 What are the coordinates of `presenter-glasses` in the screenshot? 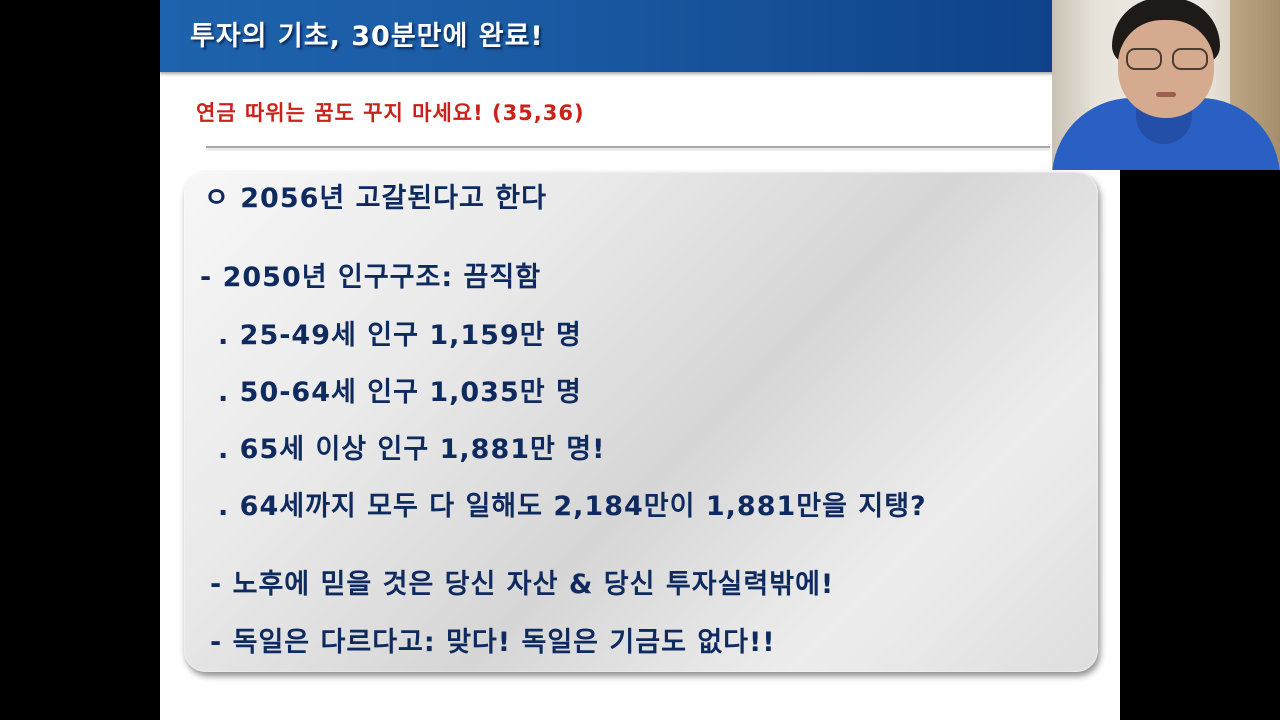 It's located at (1167, 59).